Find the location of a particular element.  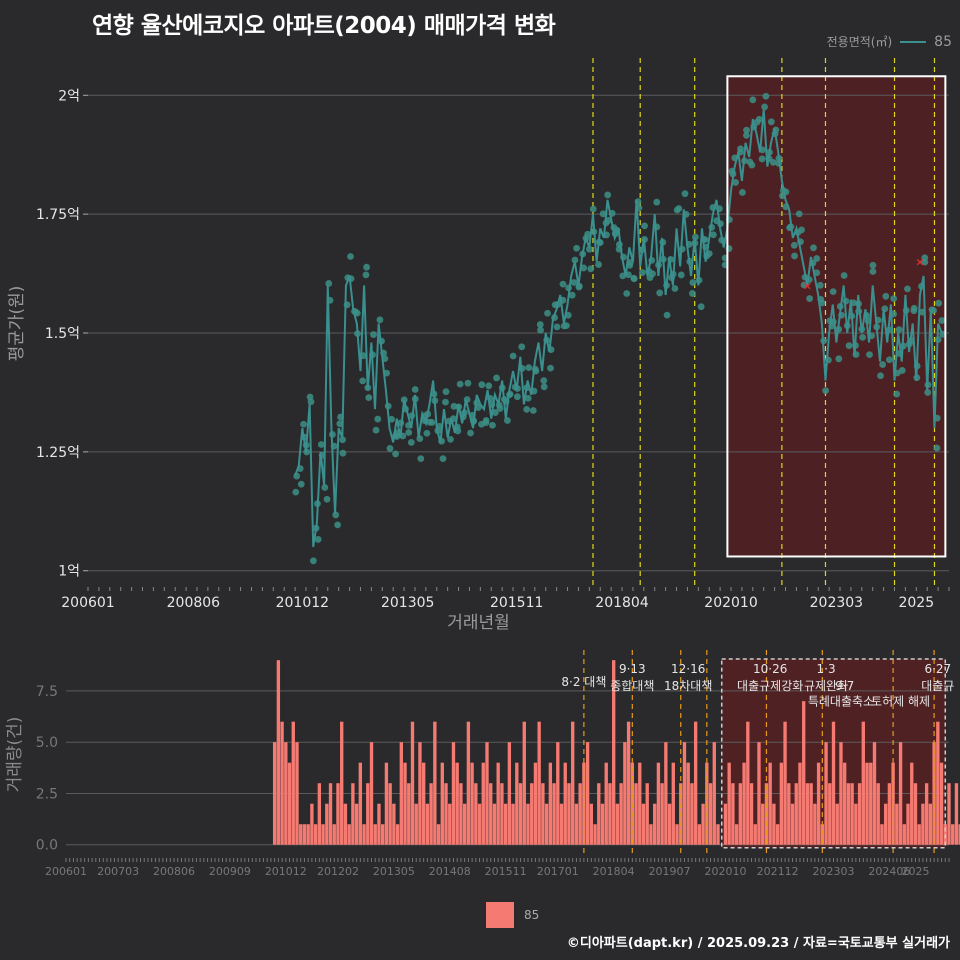

volume-highlight-border is located at coordinates (833, 753).